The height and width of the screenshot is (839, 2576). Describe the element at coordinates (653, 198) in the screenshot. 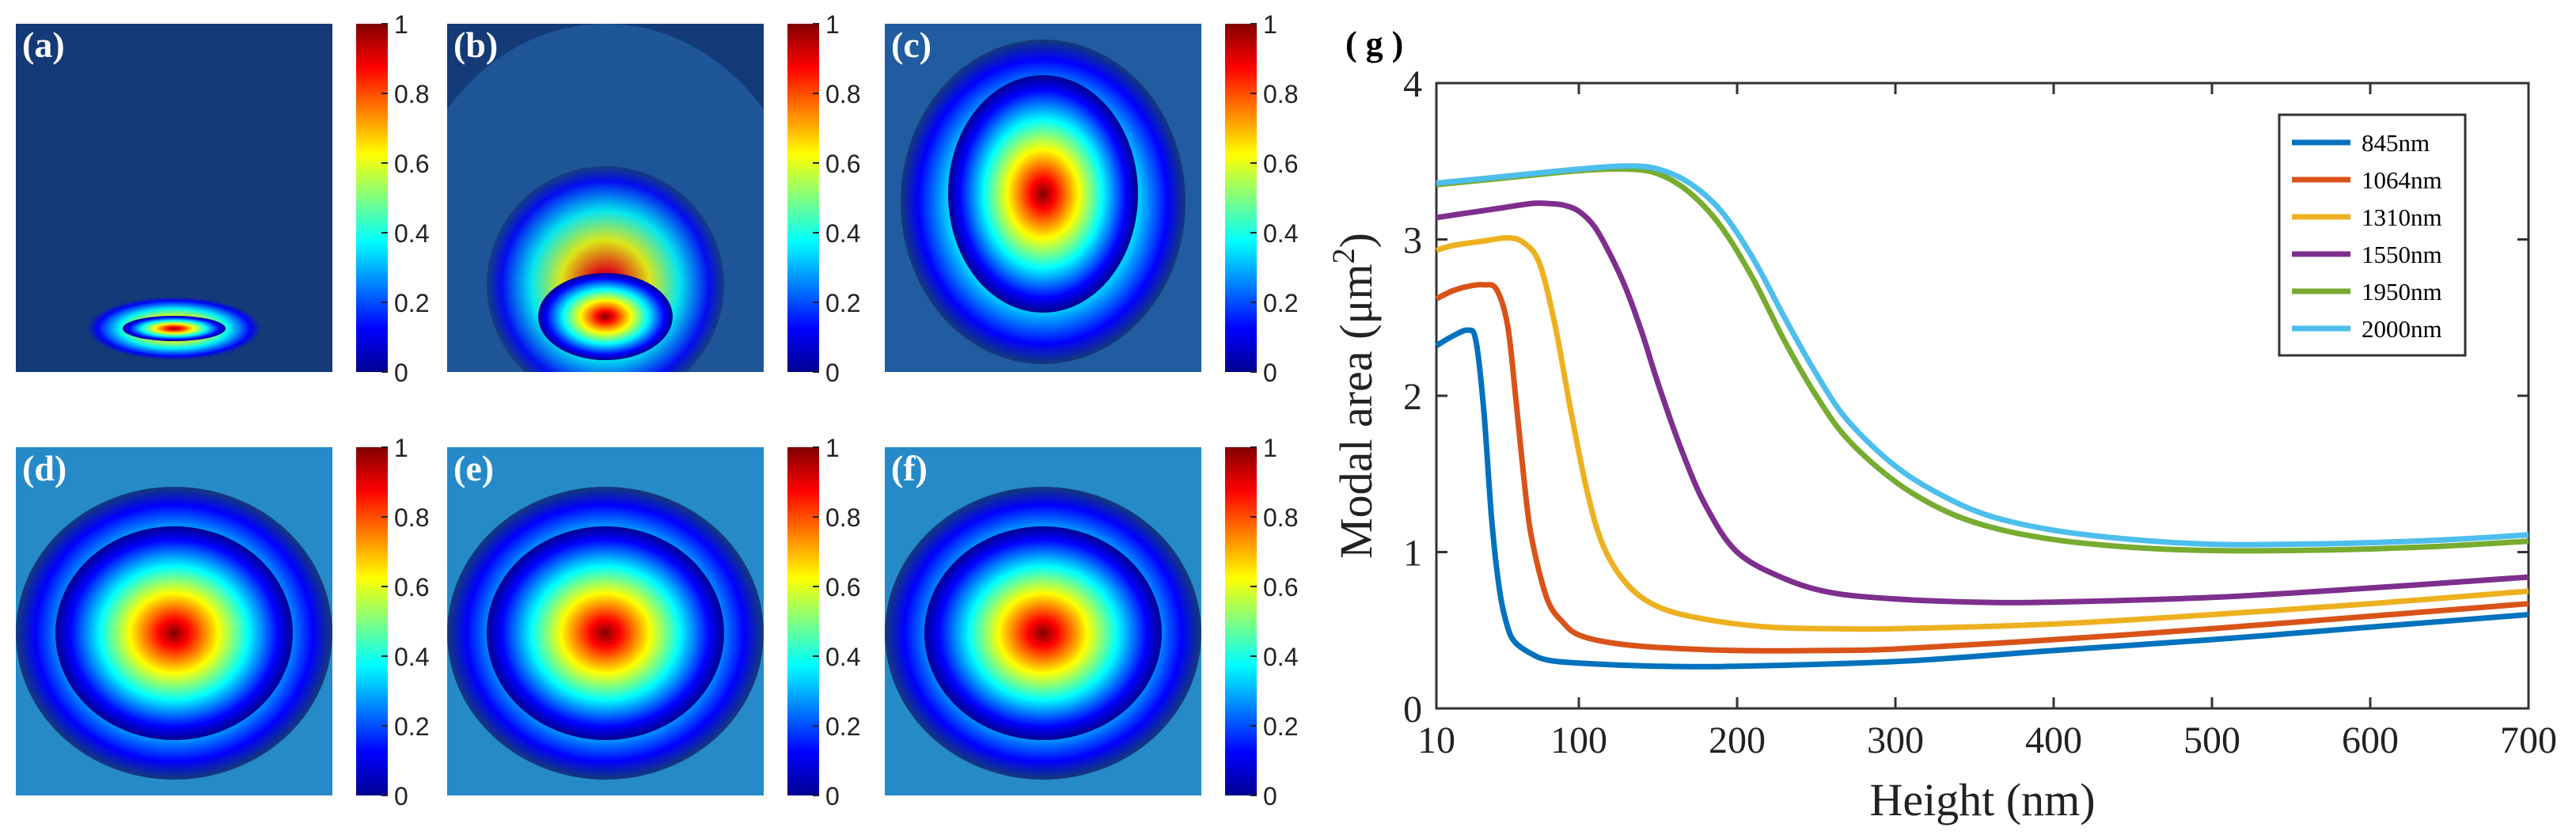

I see `heatmap-panel-b: (b) 1 0.8 0.6 0.4 0.2 0` at that location.